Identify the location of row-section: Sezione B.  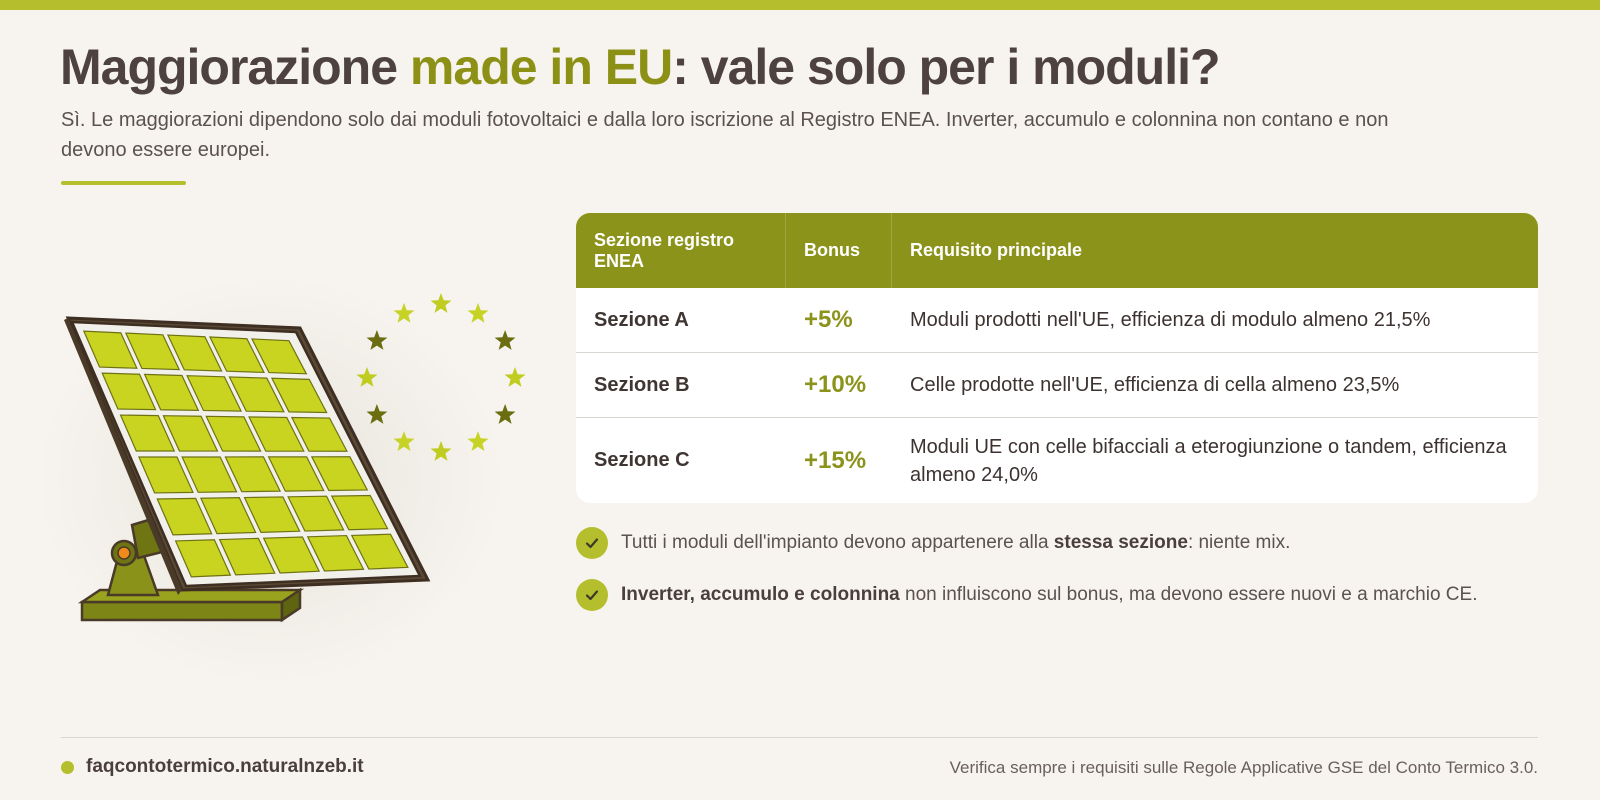
(642, 384).